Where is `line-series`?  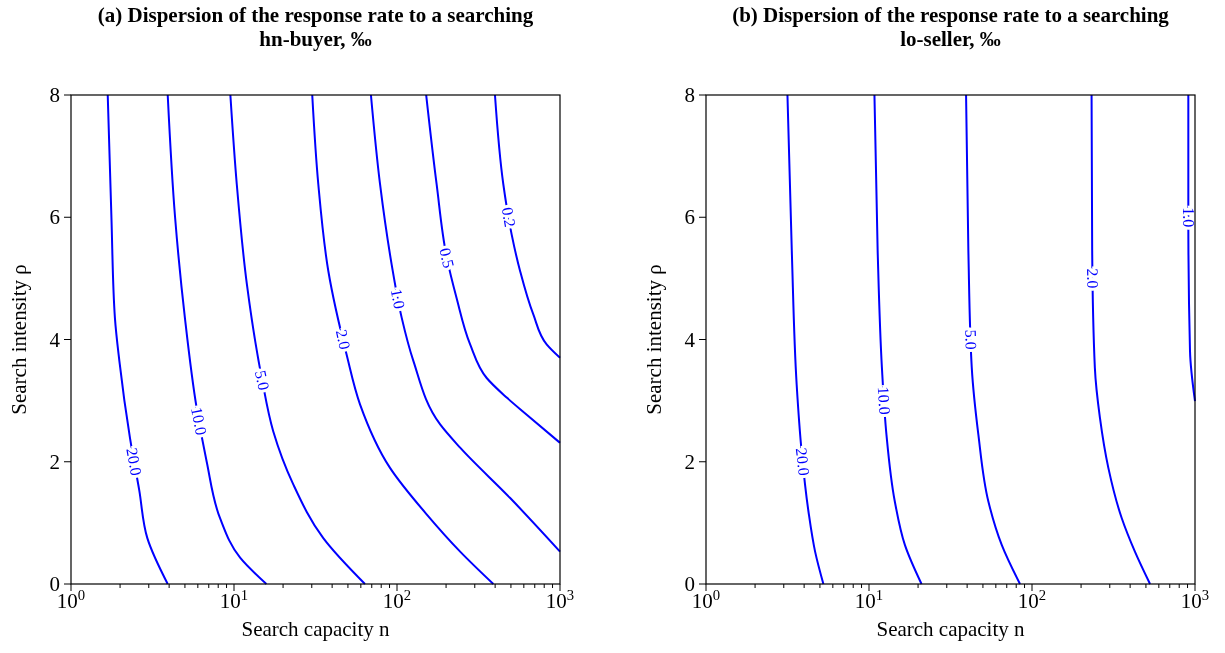 line-series is located at coordinates (805, 339).